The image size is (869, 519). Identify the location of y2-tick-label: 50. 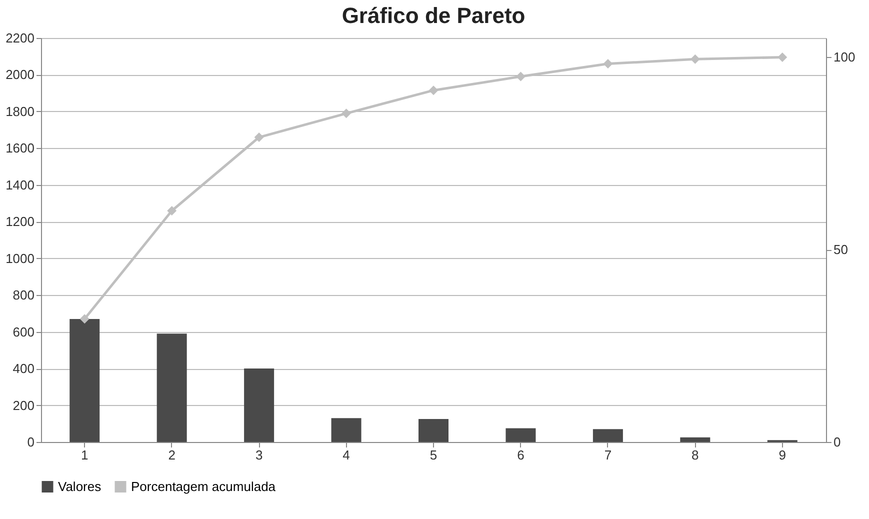
(841, 250).